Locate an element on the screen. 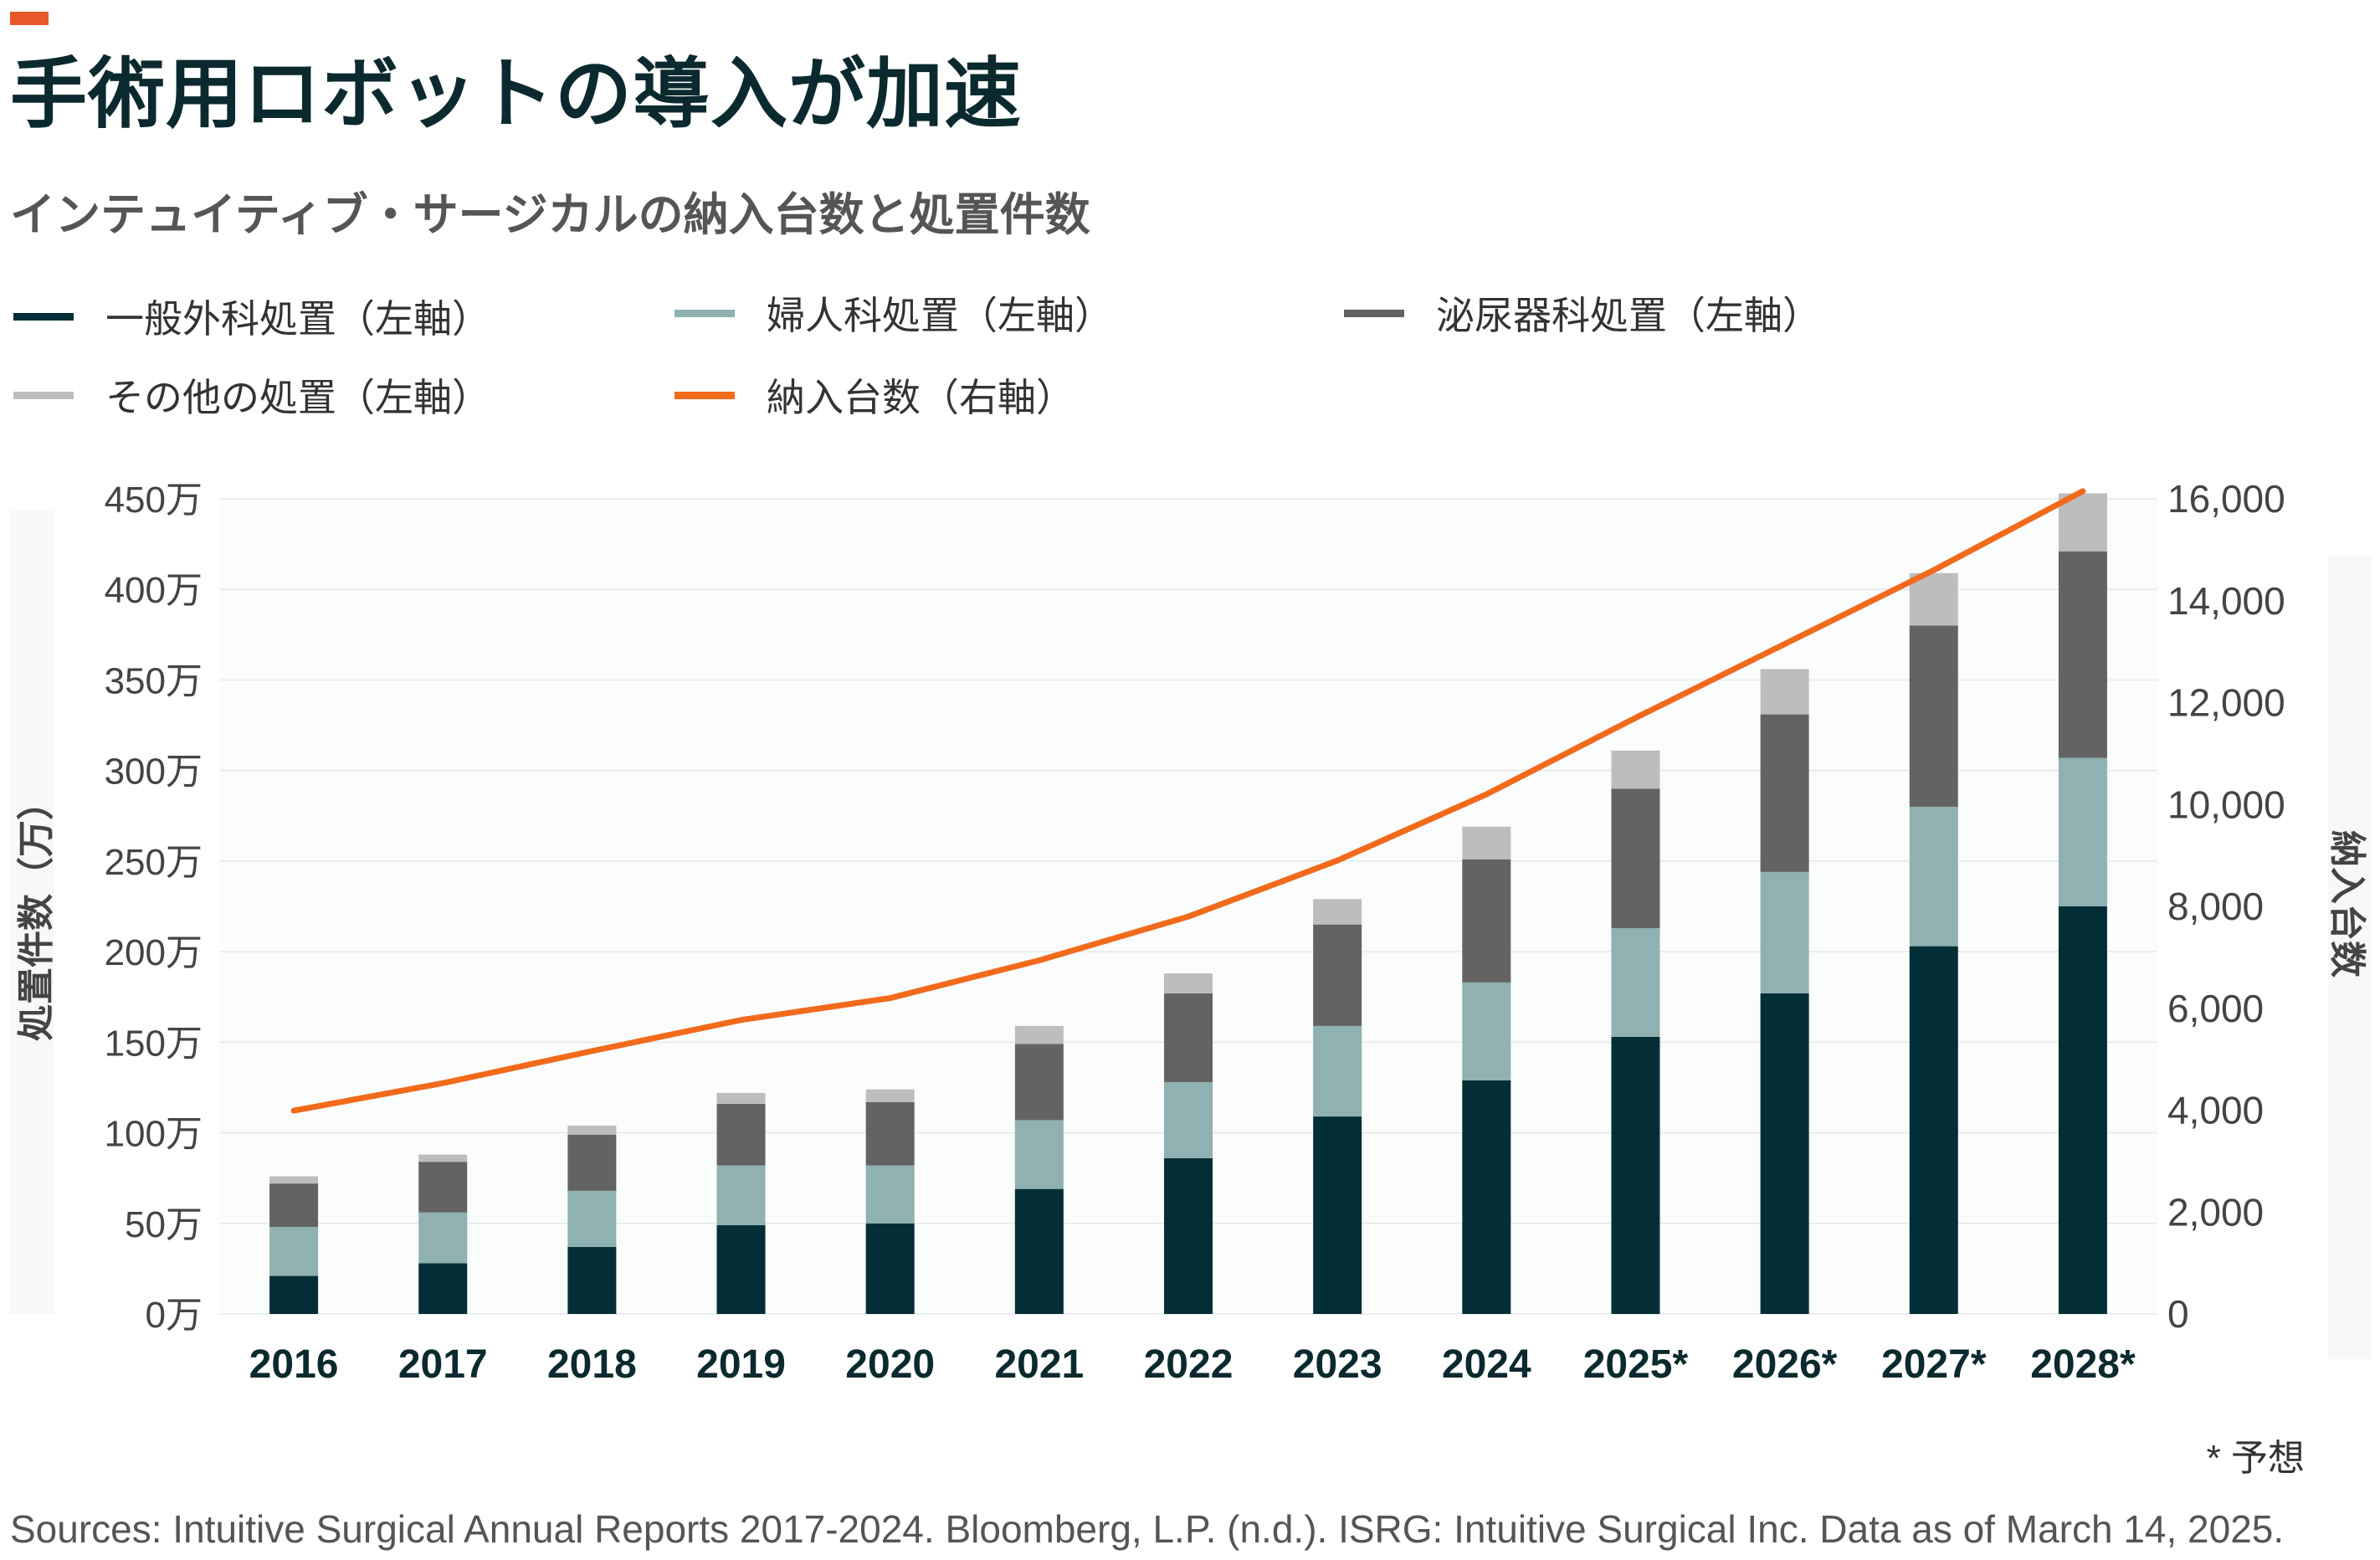 Image resolution: width=2380 pixels, height=1560 pixels. left-axis-tick-label: 200万 is located at coordinates (154, 952).